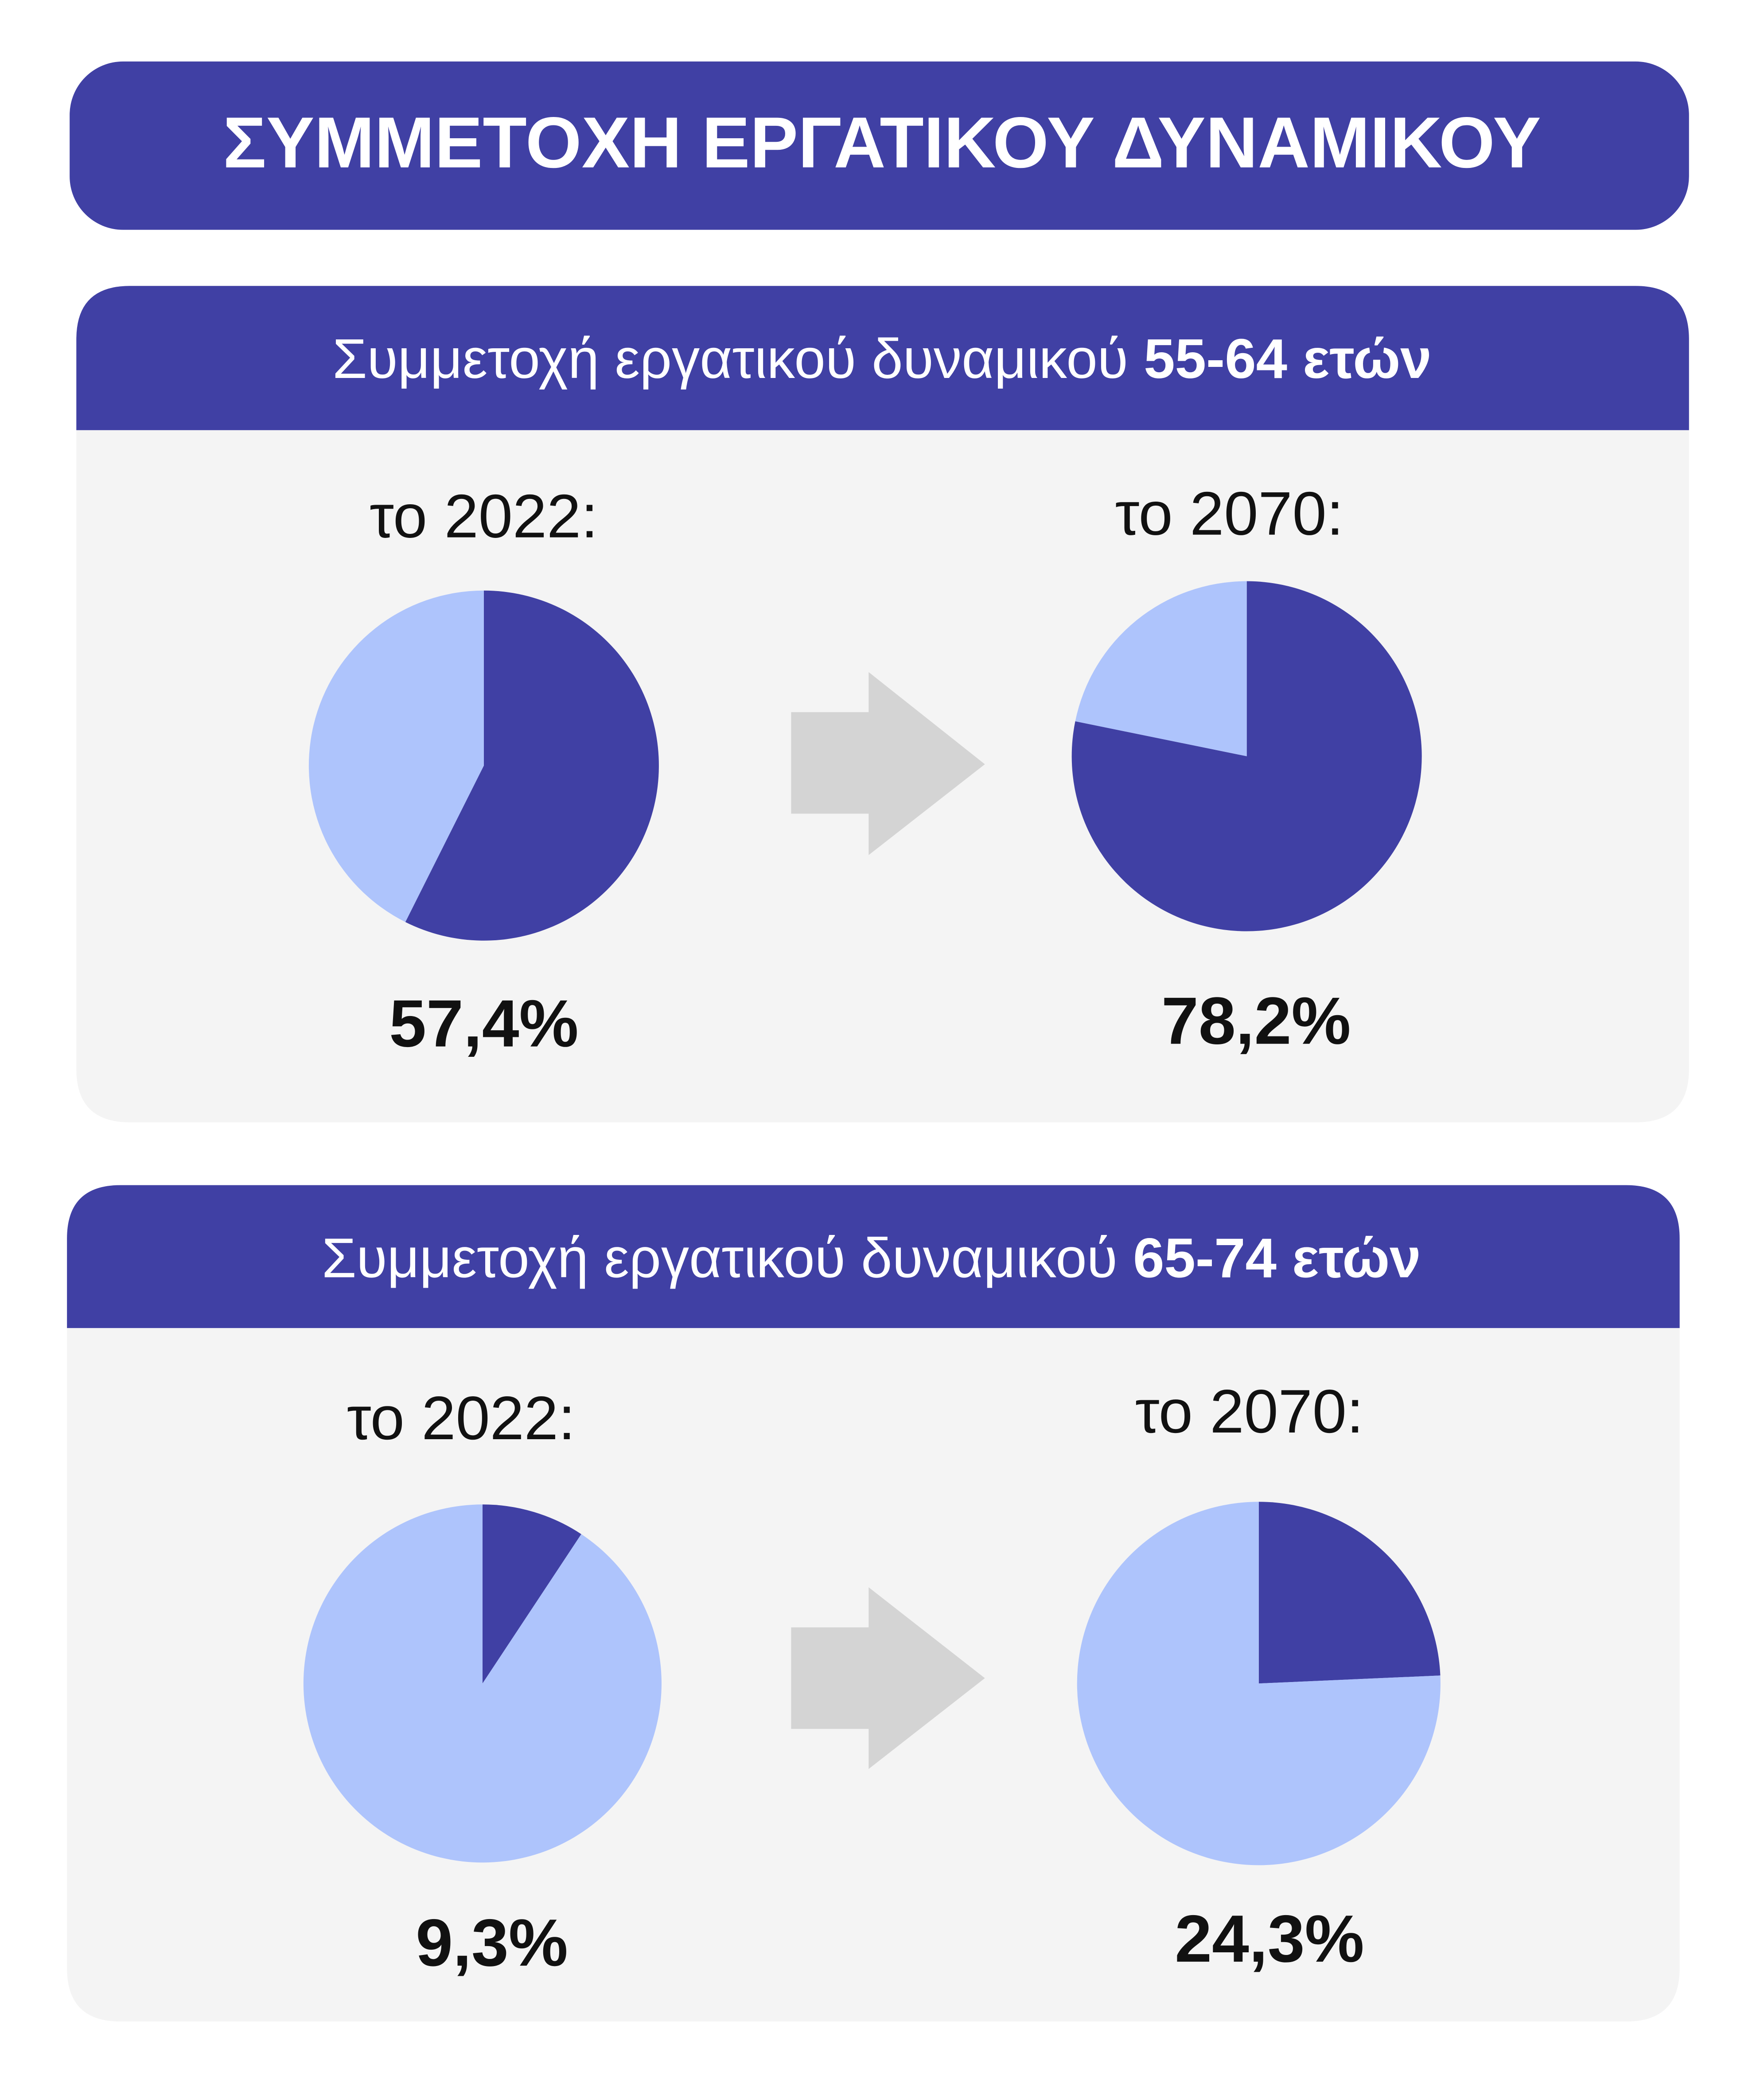 The height and width of the screenshot is (2095, 1764). I want to click on section-heading: Συμμετοχή εργατικού δυναμικού 65-74 ετών, so click(871, 1258).